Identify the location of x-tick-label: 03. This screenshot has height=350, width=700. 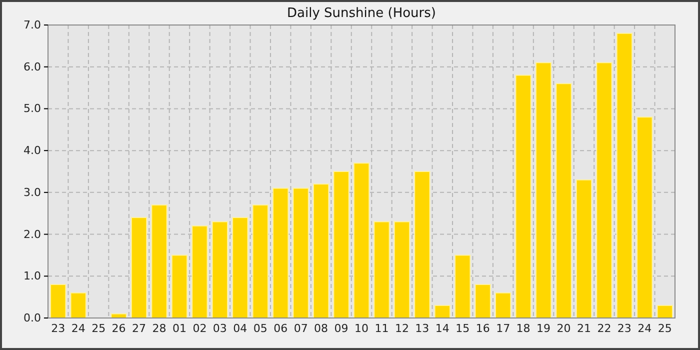
(219, 328).